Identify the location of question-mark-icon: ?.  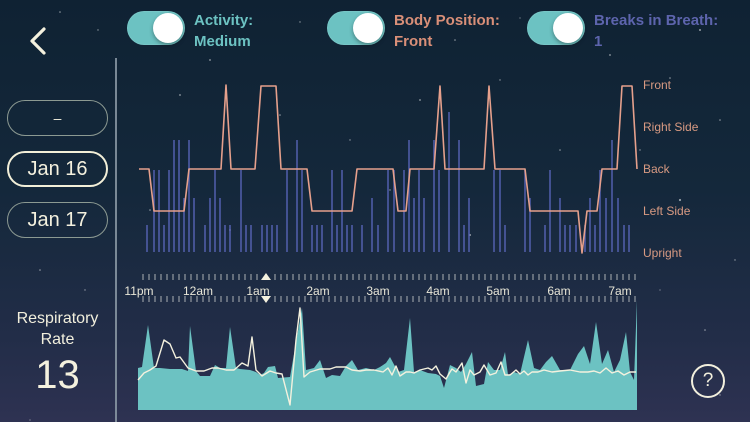
(708, 380).